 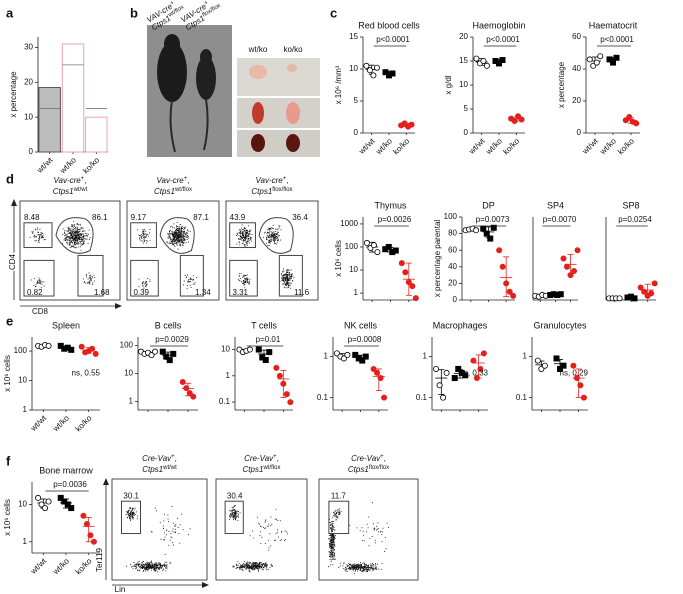 What do you see at coordinates (349, 223) in the screenshot?
I see `y-tick-label: 1000` at bounding box center [349, 223].